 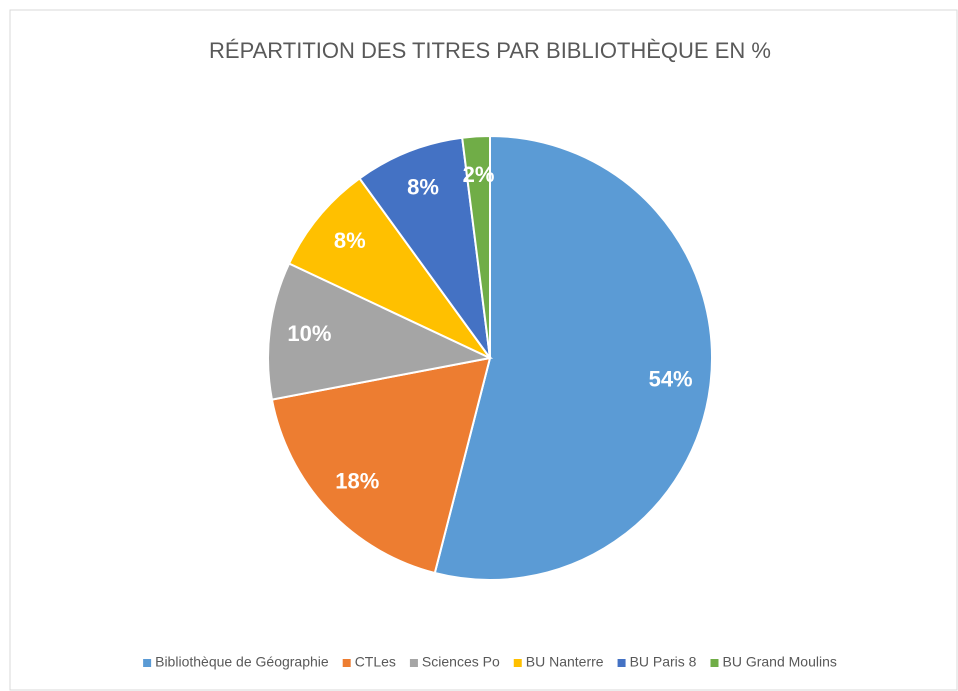 What do you see at coordinates (779, 662) in the screenshot?
I see `legend-label: BU Grand Moulins` at bounding box center [779, 662].